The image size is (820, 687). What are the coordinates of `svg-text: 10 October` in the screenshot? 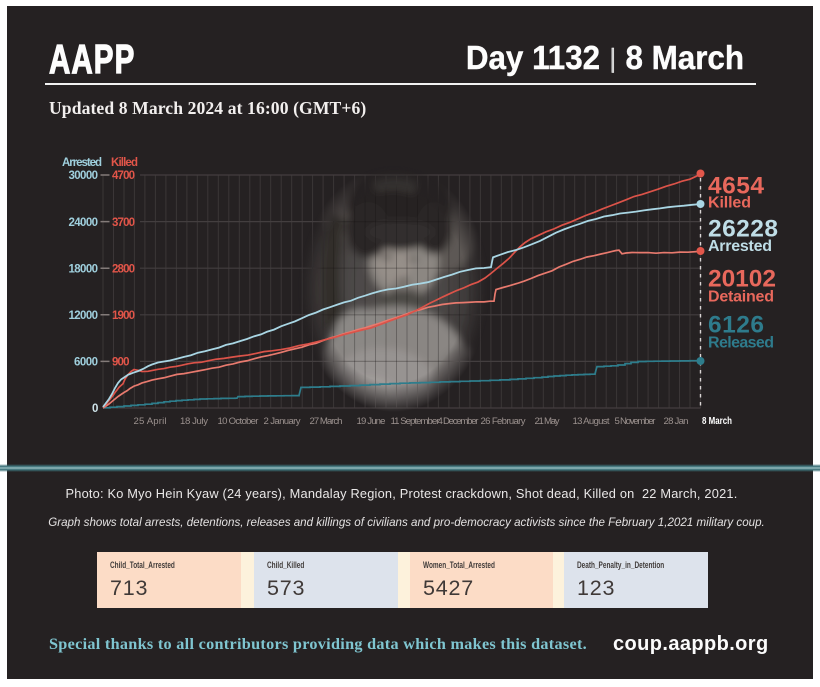 It's located at (239, 421).